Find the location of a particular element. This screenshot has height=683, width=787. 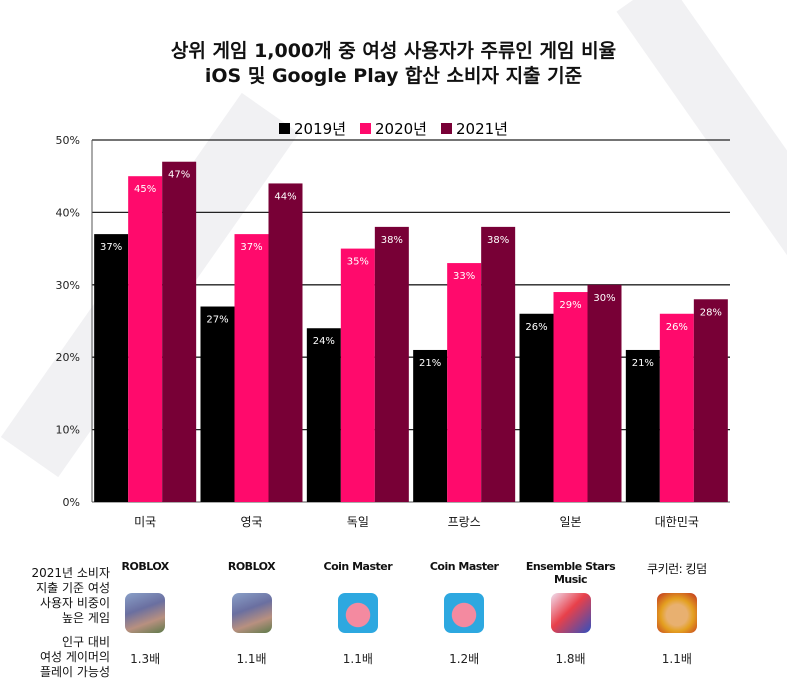

row-label-likelihood: 인구 대비 여성 게이머의 플레이 가능성 is located at coordinates (74, 657).